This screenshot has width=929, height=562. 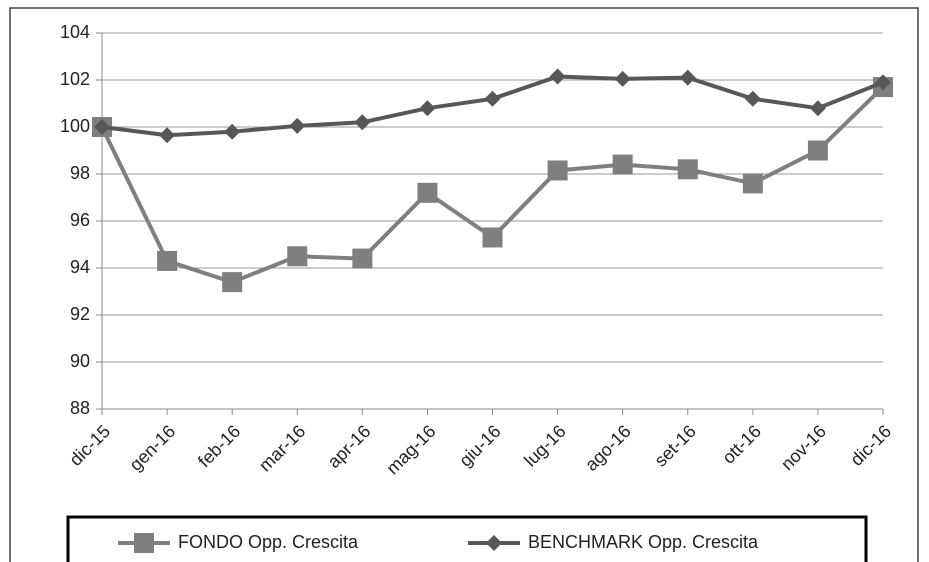 What do you see at coordinates (80, 267) in the screenshot?
I see `y-tick-label: 94` at bounding box center [80, 267].